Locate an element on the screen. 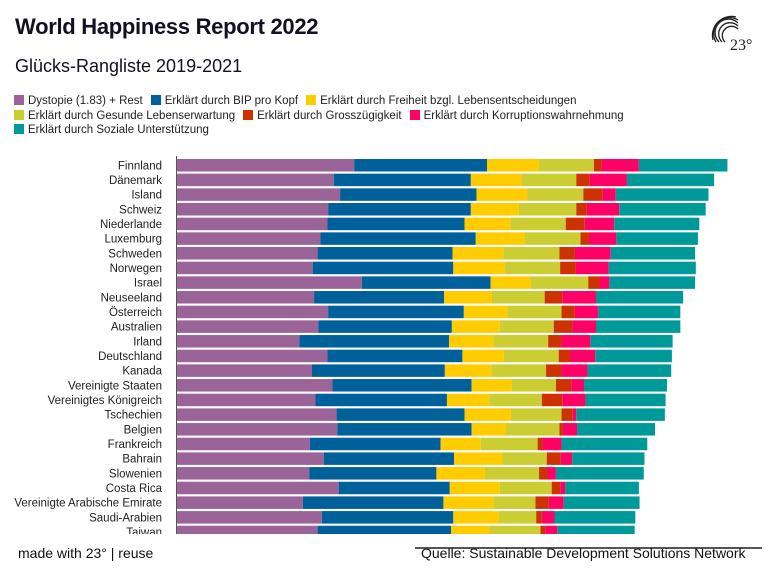  svg-text: 23° is located at coordinates (741, 45).